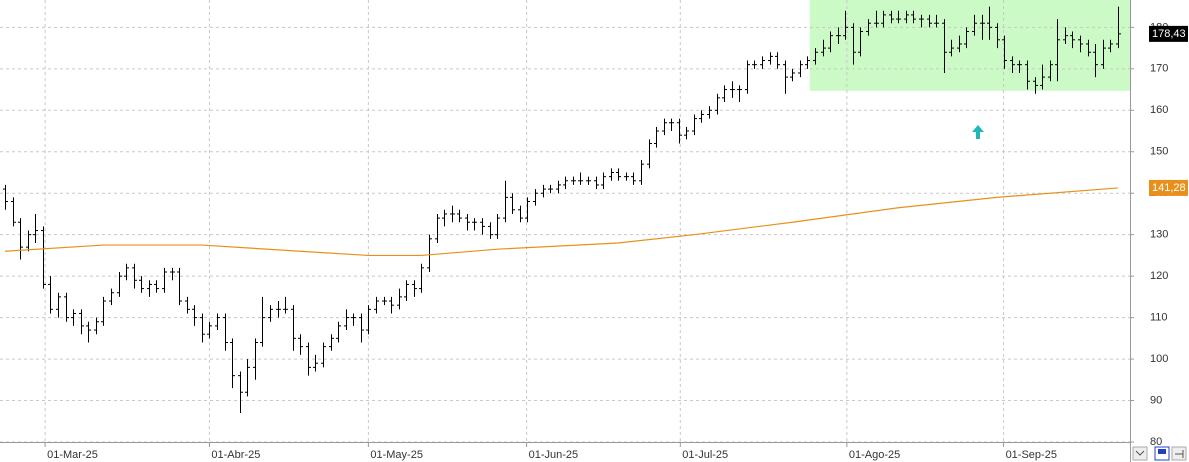 The image size is (1189, 462). Describe the element at coordinates (1159, 276) in the screenshot. I see `y-tick-label: 120` at that location.